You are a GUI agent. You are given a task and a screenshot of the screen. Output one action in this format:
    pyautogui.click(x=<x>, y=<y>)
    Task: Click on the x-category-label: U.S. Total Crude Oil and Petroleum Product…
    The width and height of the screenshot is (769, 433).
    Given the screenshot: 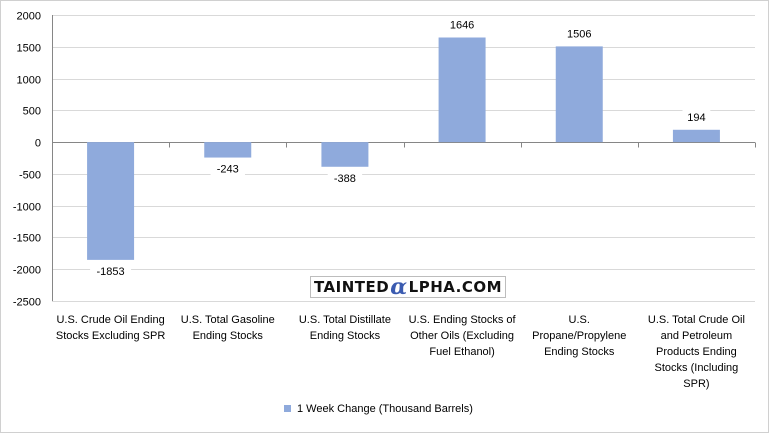 What is the action you would take?
    pyautogui.click(x=696, y=352)
    